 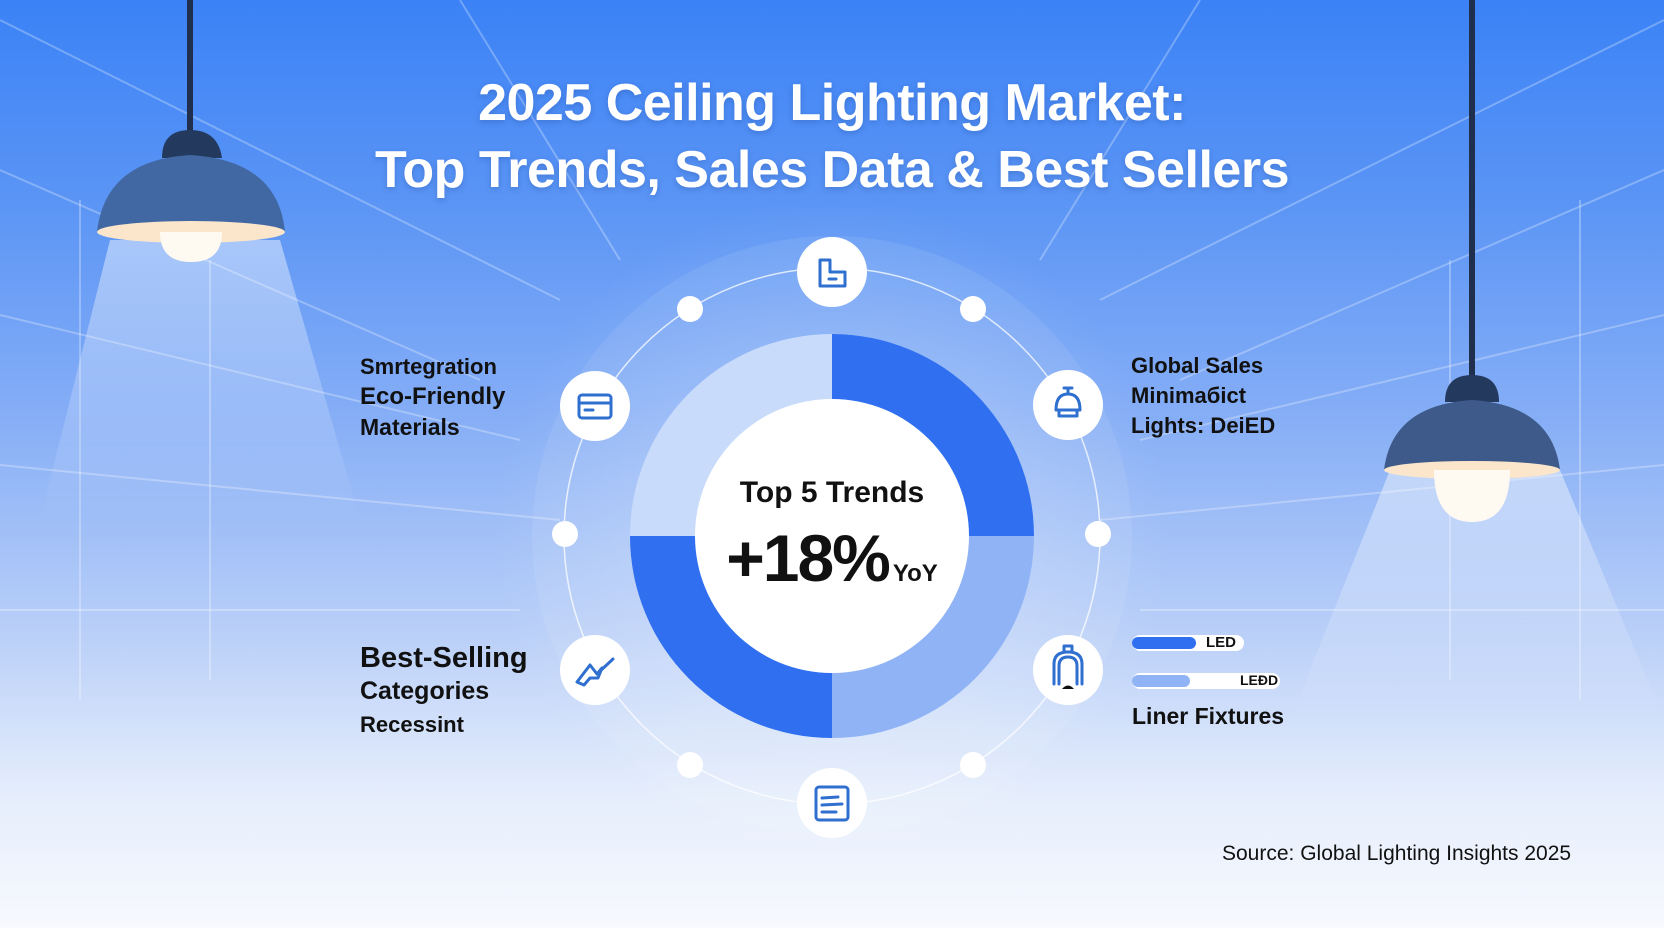 What do you see at coordinates (808, 558) in the screenshot?
I see `growth-value: +18%` at bounding box center [808, 558].